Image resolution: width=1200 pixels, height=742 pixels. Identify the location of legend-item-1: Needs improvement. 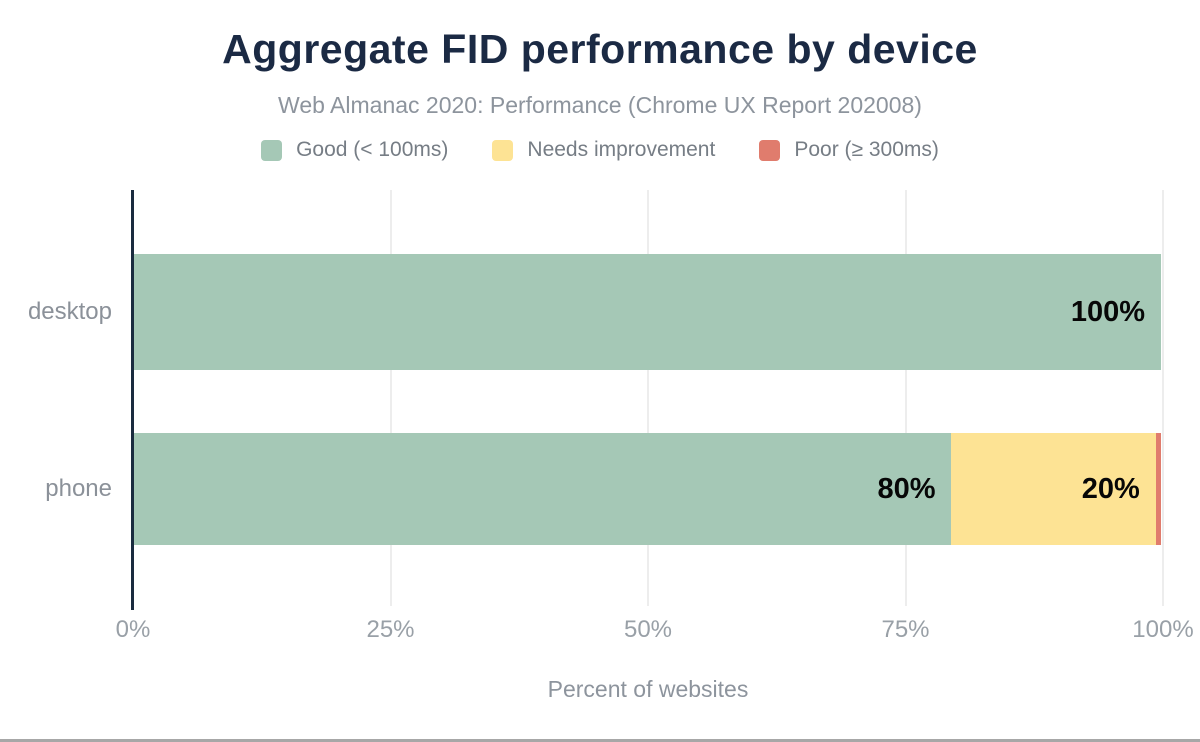
(603, 150).